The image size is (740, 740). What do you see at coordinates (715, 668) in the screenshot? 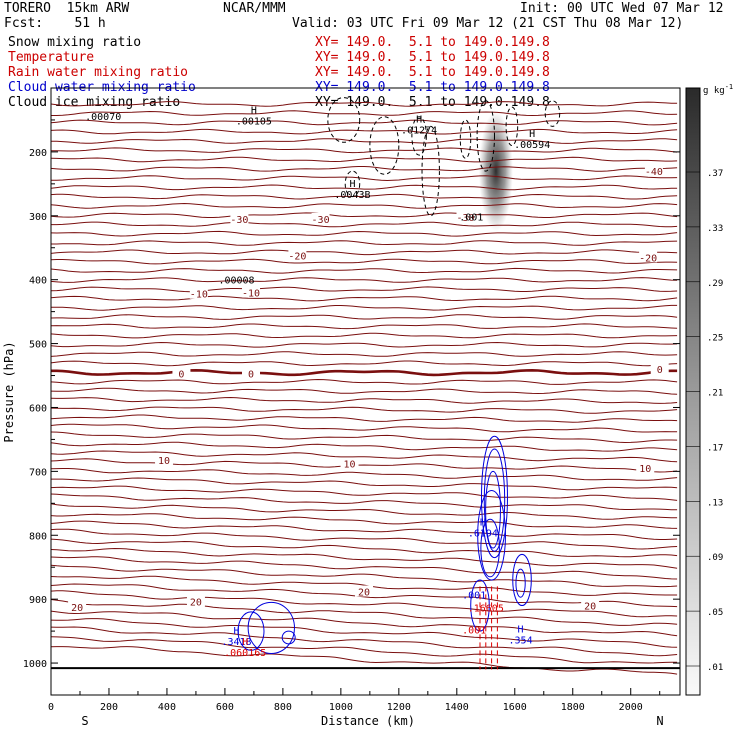
I see `colorbar-tick-label: .01` at bounding box center [715, 668].